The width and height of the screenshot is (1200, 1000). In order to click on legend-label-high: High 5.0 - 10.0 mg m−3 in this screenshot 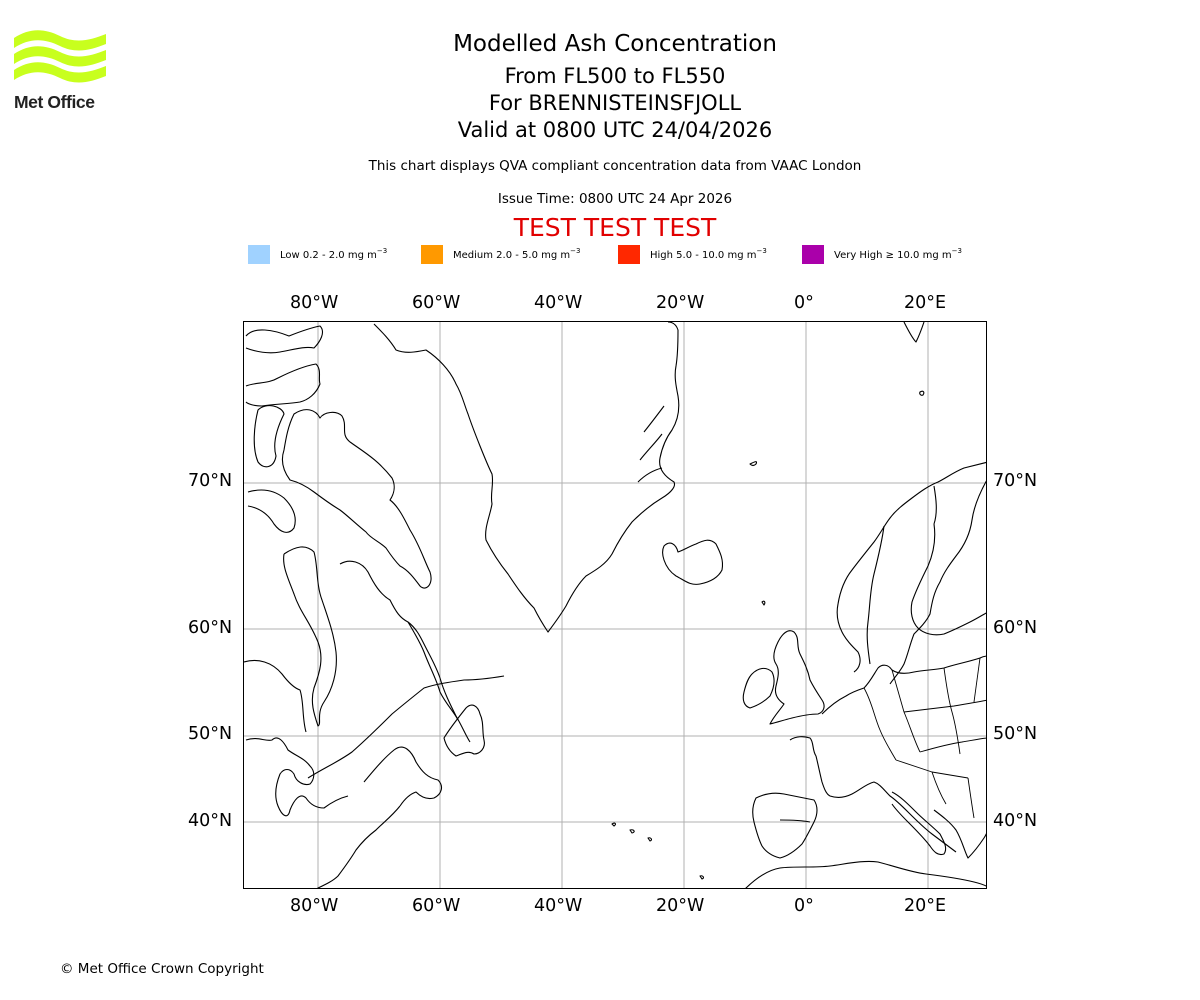, I will do `click(708, 254)`.